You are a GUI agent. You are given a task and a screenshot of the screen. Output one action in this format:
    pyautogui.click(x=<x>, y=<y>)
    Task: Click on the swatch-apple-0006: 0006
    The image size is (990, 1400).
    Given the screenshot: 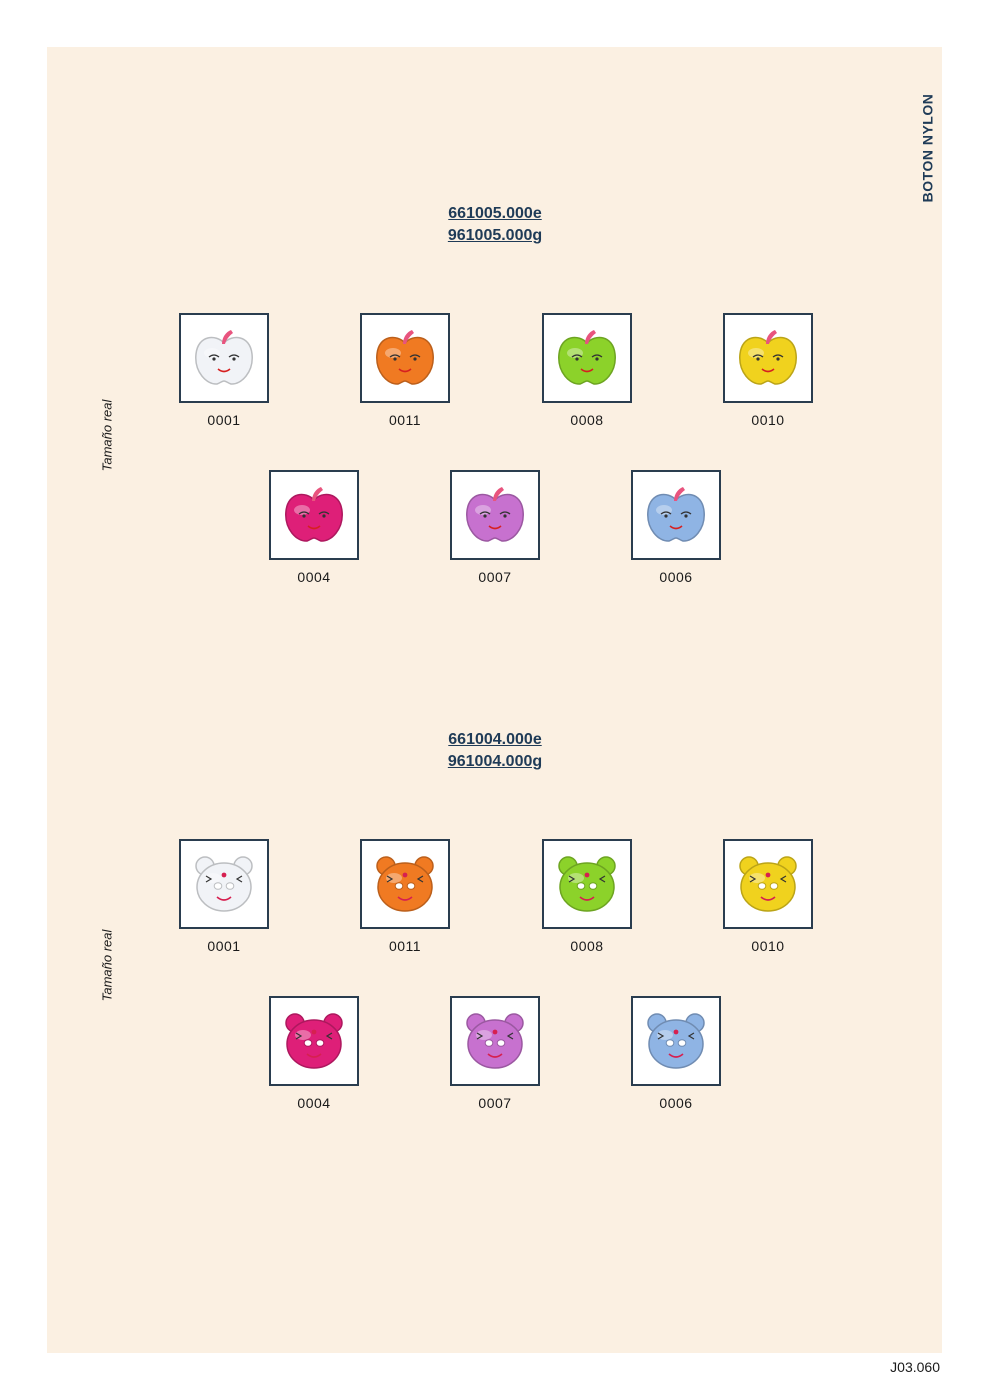 What is the action you would take?
    pyautogui.click(x=676, y=527)
    